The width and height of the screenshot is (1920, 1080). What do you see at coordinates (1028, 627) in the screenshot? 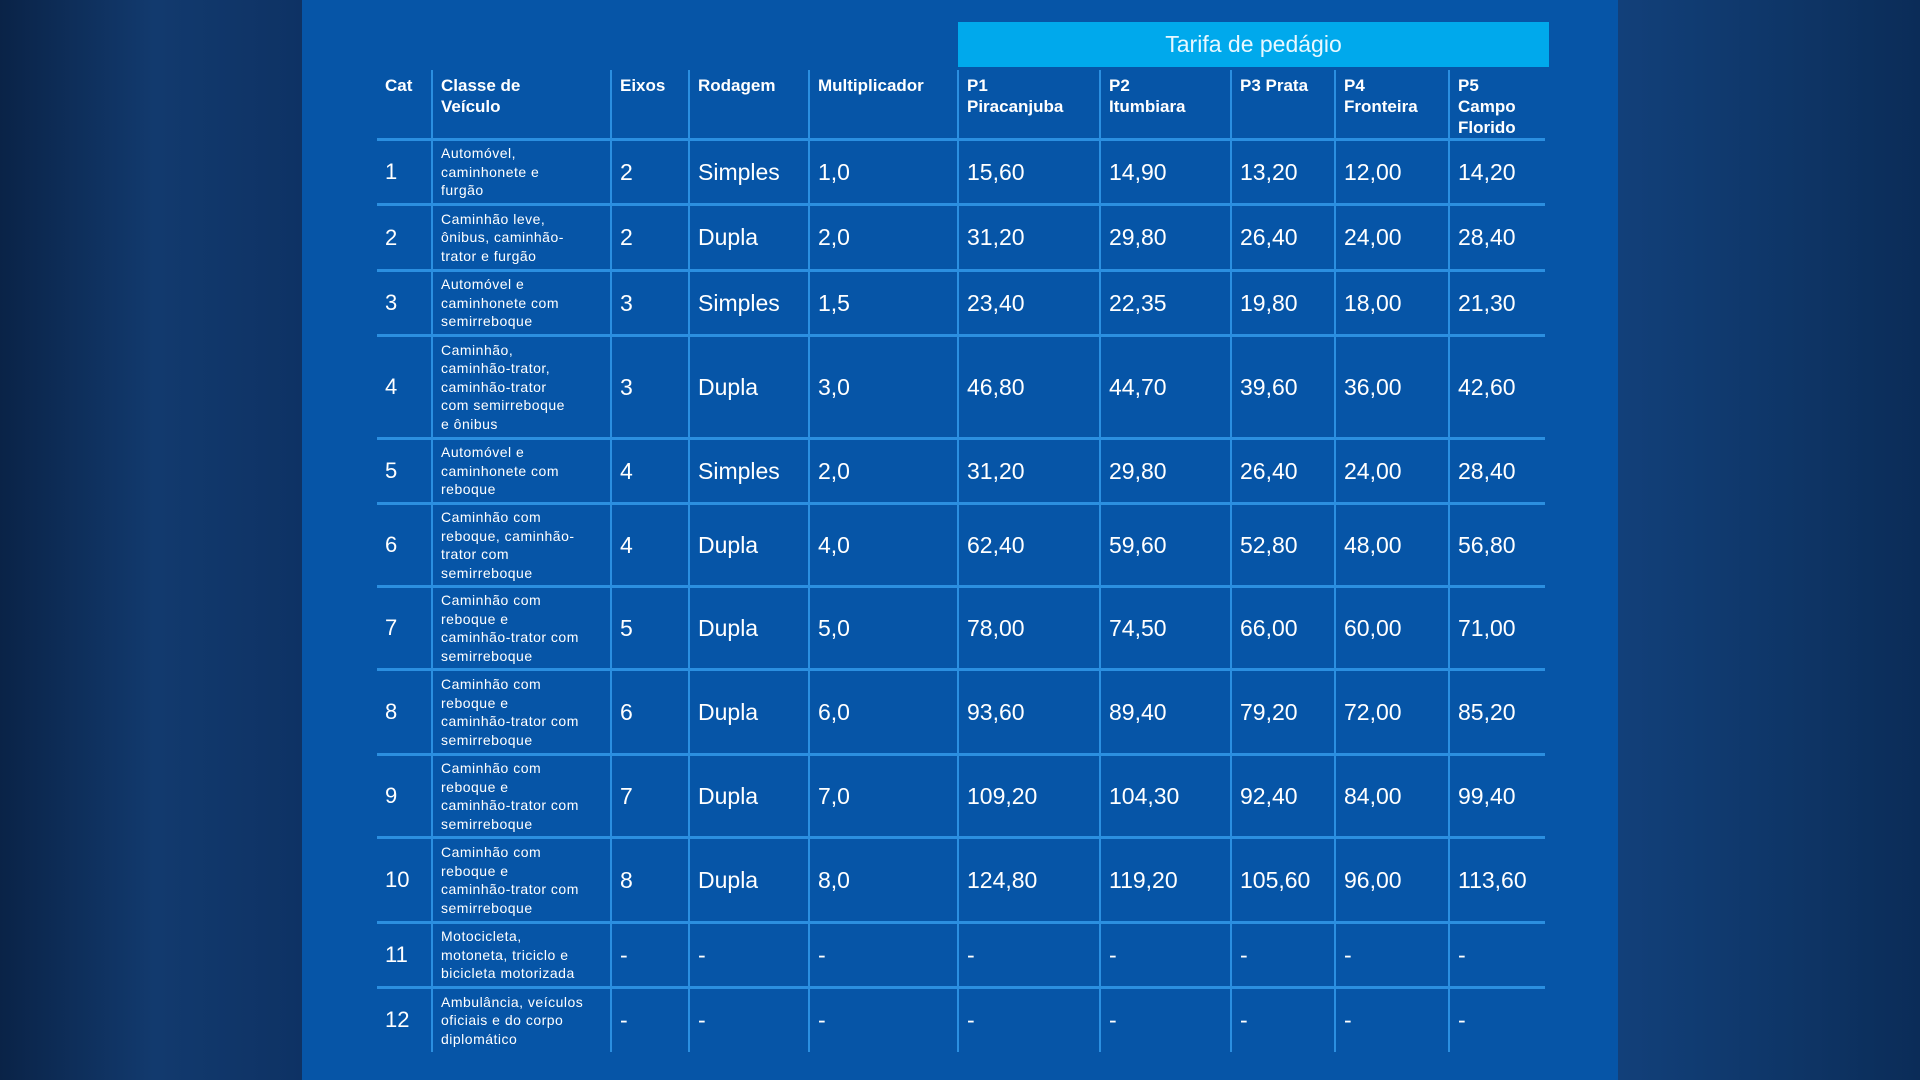
I see `toll-p1-cell: 78,00` at bounding box center [1028, 627].